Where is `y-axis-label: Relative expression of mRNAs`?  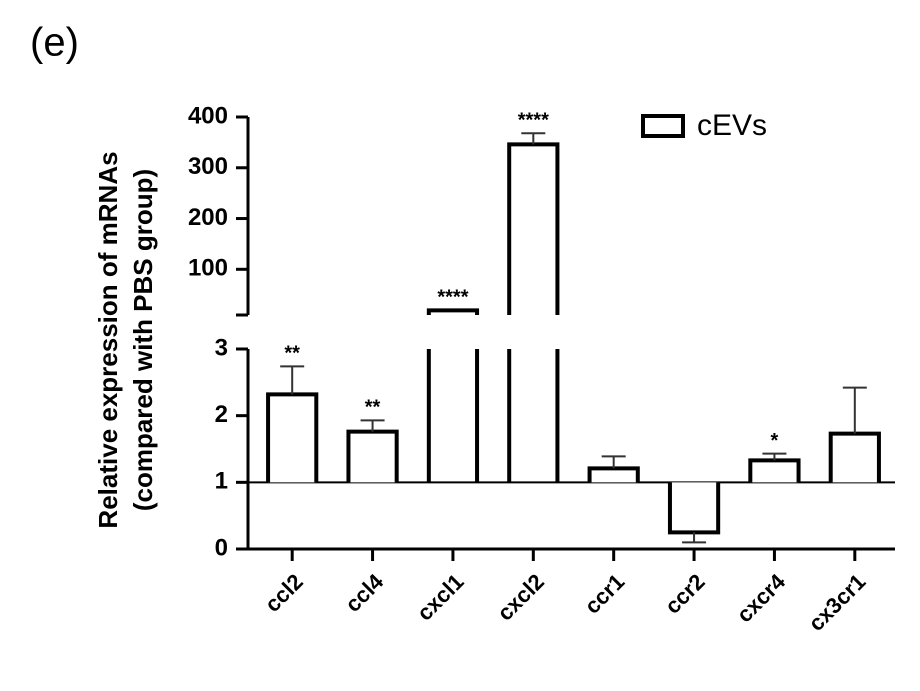 y-axis-label: Relative expression of mRNAs is located at coordinates (108, 339).